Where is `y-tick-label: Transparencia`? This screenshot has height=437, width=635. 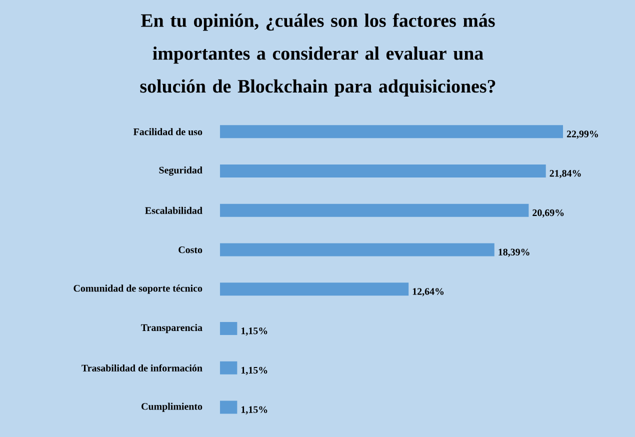 y-tick-label: Transparencia is located at coordinates (171, 329).